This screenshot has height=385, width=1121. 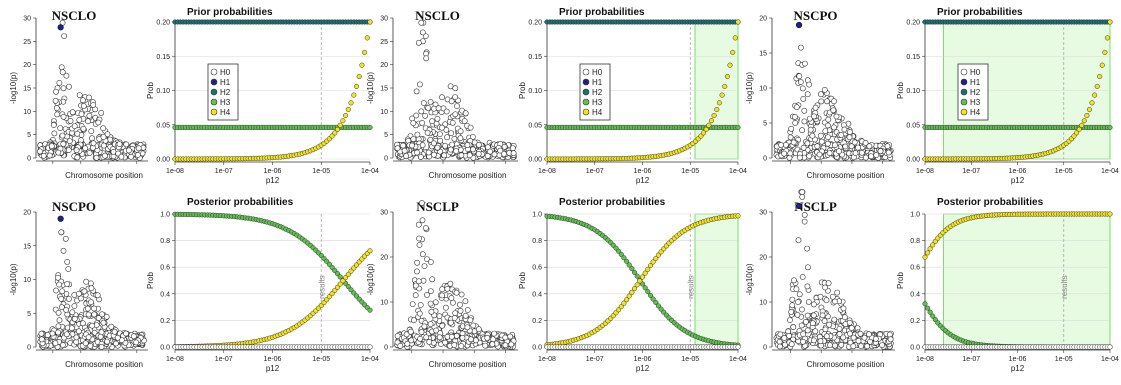 I want to click on y-axis-label: Prob, so click(x=900, y=90).